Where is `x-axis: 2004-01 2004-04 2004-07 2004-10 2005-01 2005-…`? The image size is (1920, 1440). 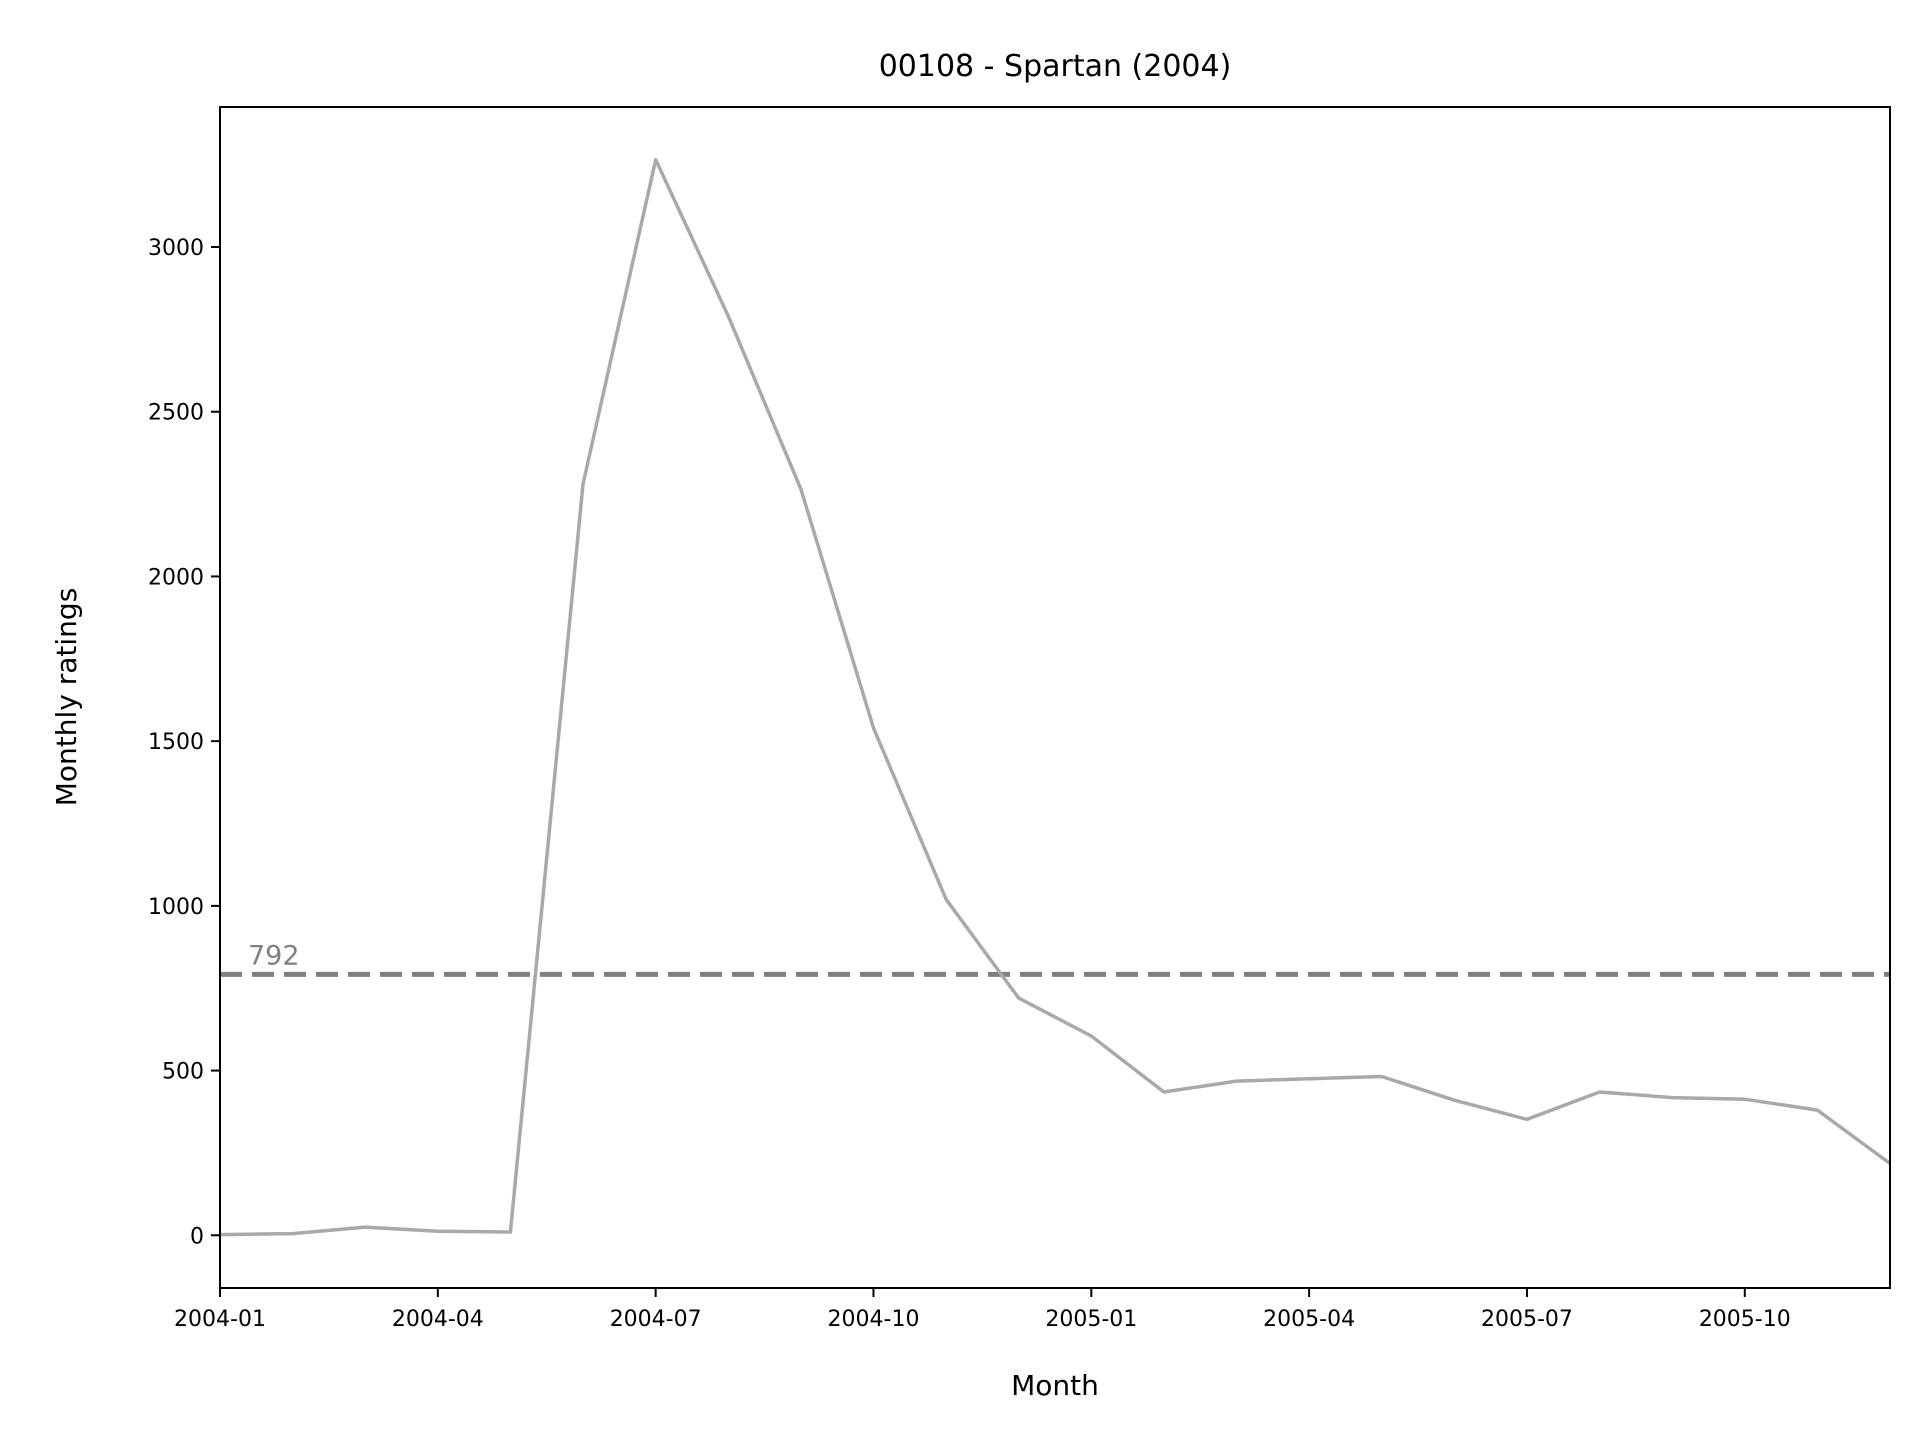 x-axis: 2004-01 2004-04 2004-07 2004-10 2005-01 2005-… is located at coordinates (982, 1310).